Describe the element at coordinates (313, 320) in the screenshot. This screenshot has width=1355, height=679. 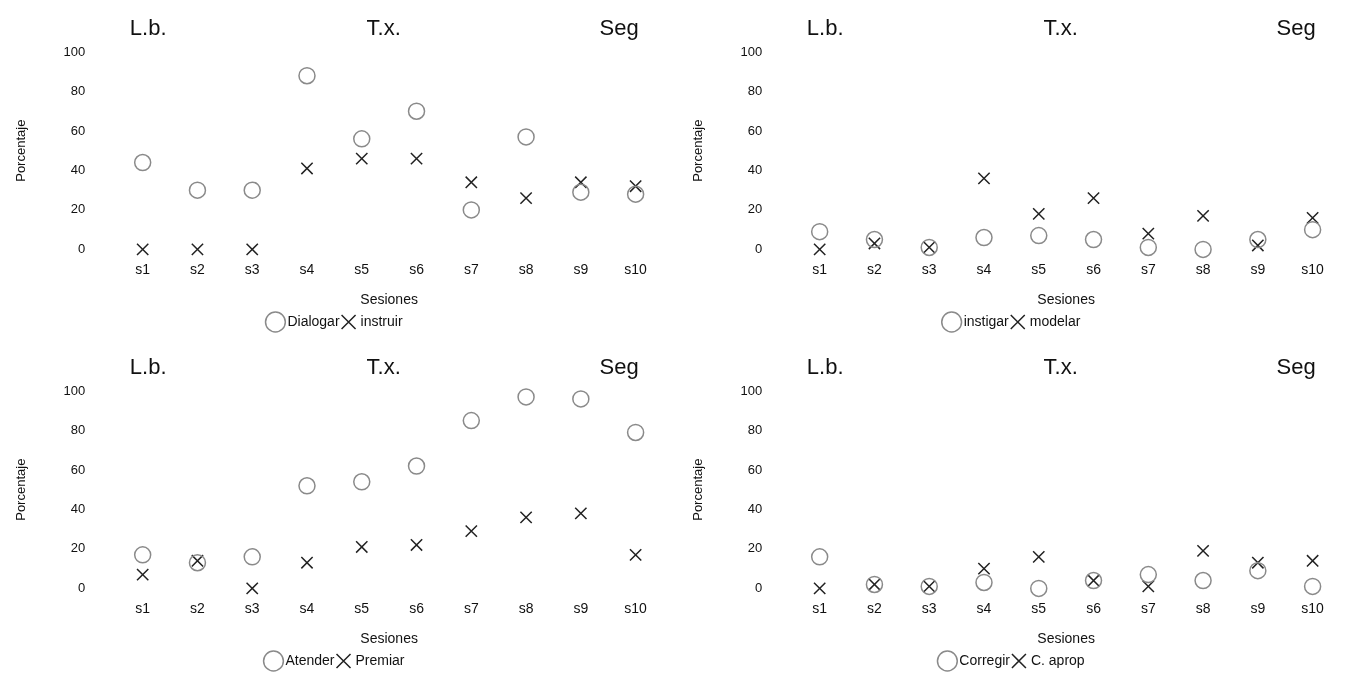
I see `legend-label: Dialogar` at that location.